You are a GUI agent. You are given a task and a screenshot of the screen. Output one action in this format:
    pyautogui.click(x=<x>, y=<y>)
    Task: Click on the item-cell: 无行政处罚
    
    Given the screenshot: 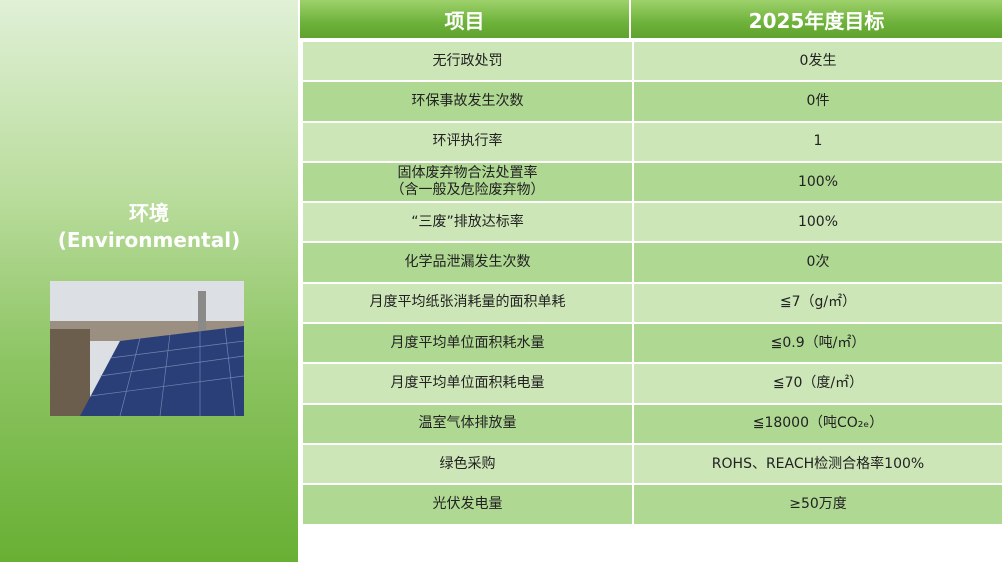 What is the action you would take?
    pyautogui.click(x=468, y=61)
    